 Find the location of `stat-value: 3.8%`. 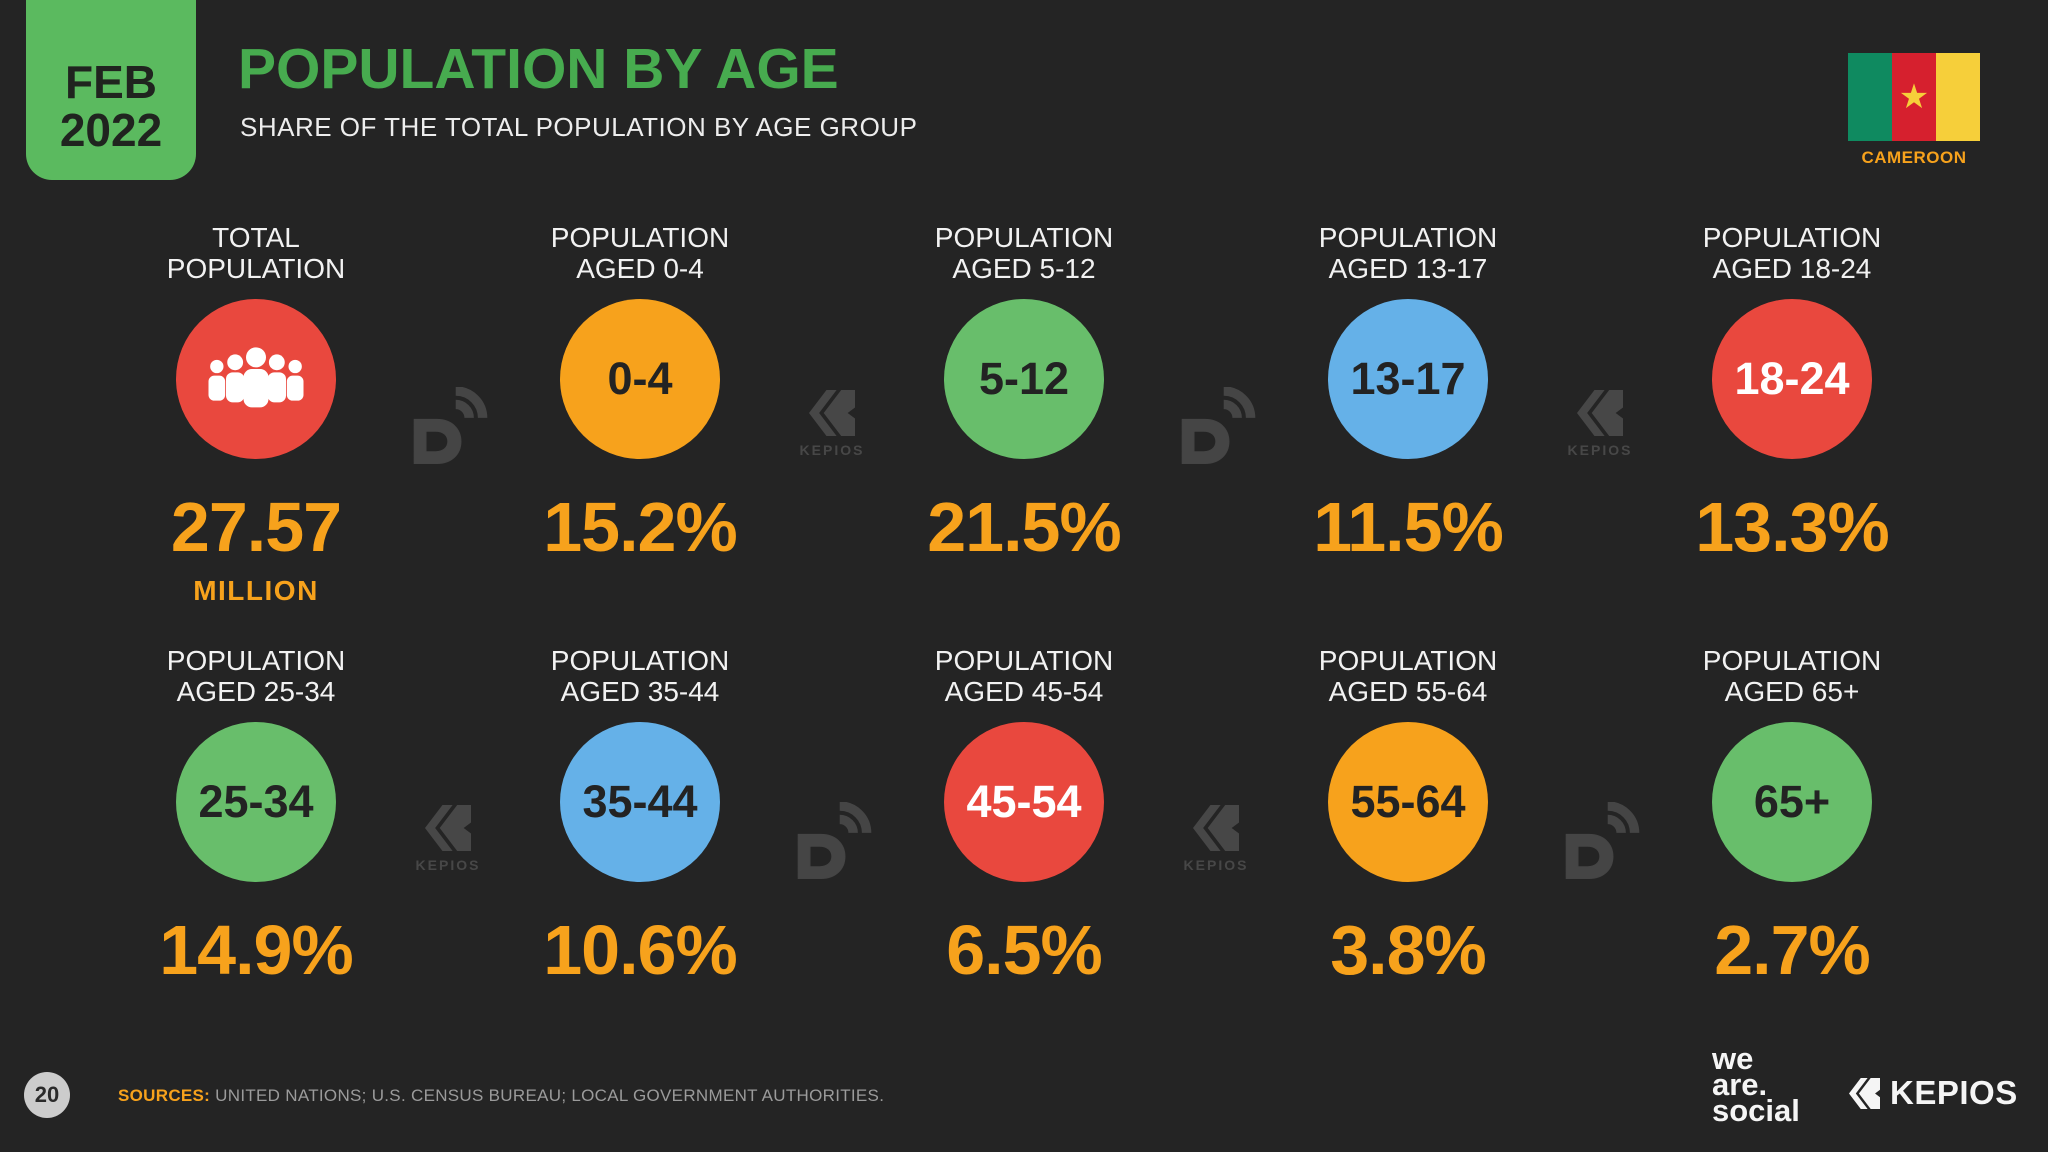

stat-value: 3.8% is located at coordinates (1408, 950).